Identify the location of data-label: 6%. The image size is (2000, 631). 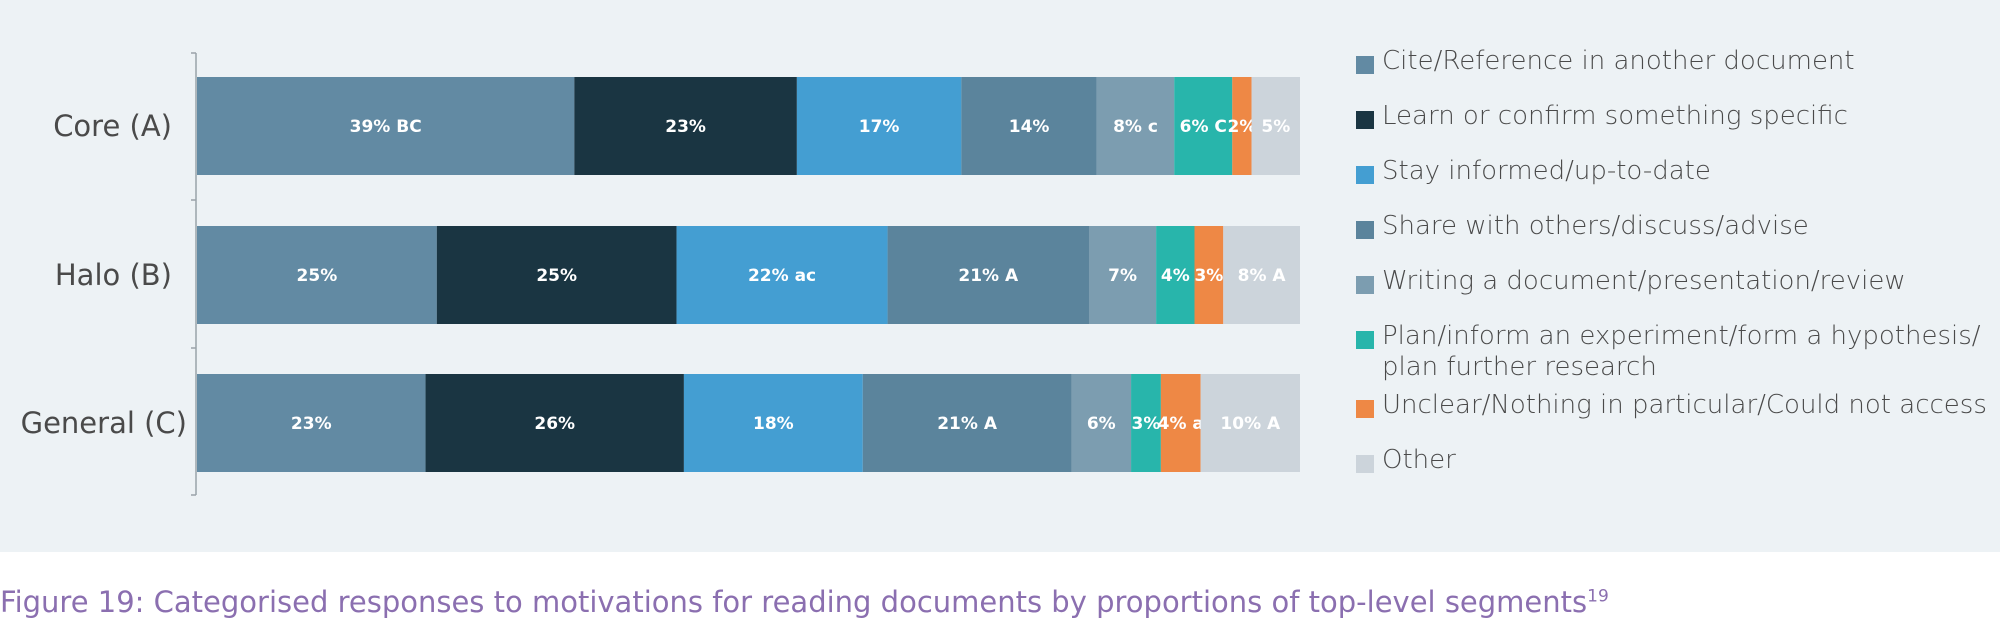
(1101, 424).